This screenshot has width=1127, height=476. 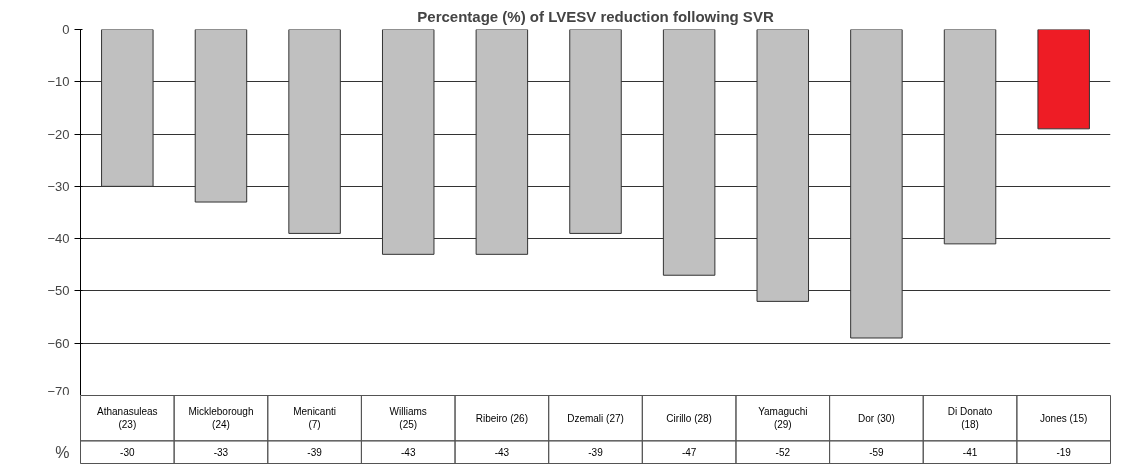 What do you see at coordinates (58, 82) in the screenshot?
I see `y-tick-label: −10` at bounding box center [58, 82].